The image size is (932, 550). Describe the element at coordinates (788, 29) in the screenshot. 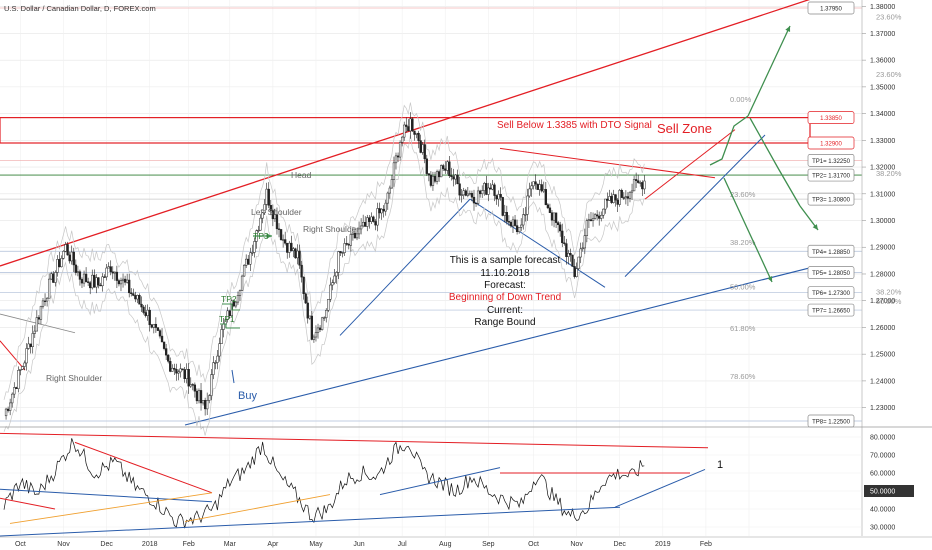

I see `forecast-arrow-up-head` at that location.